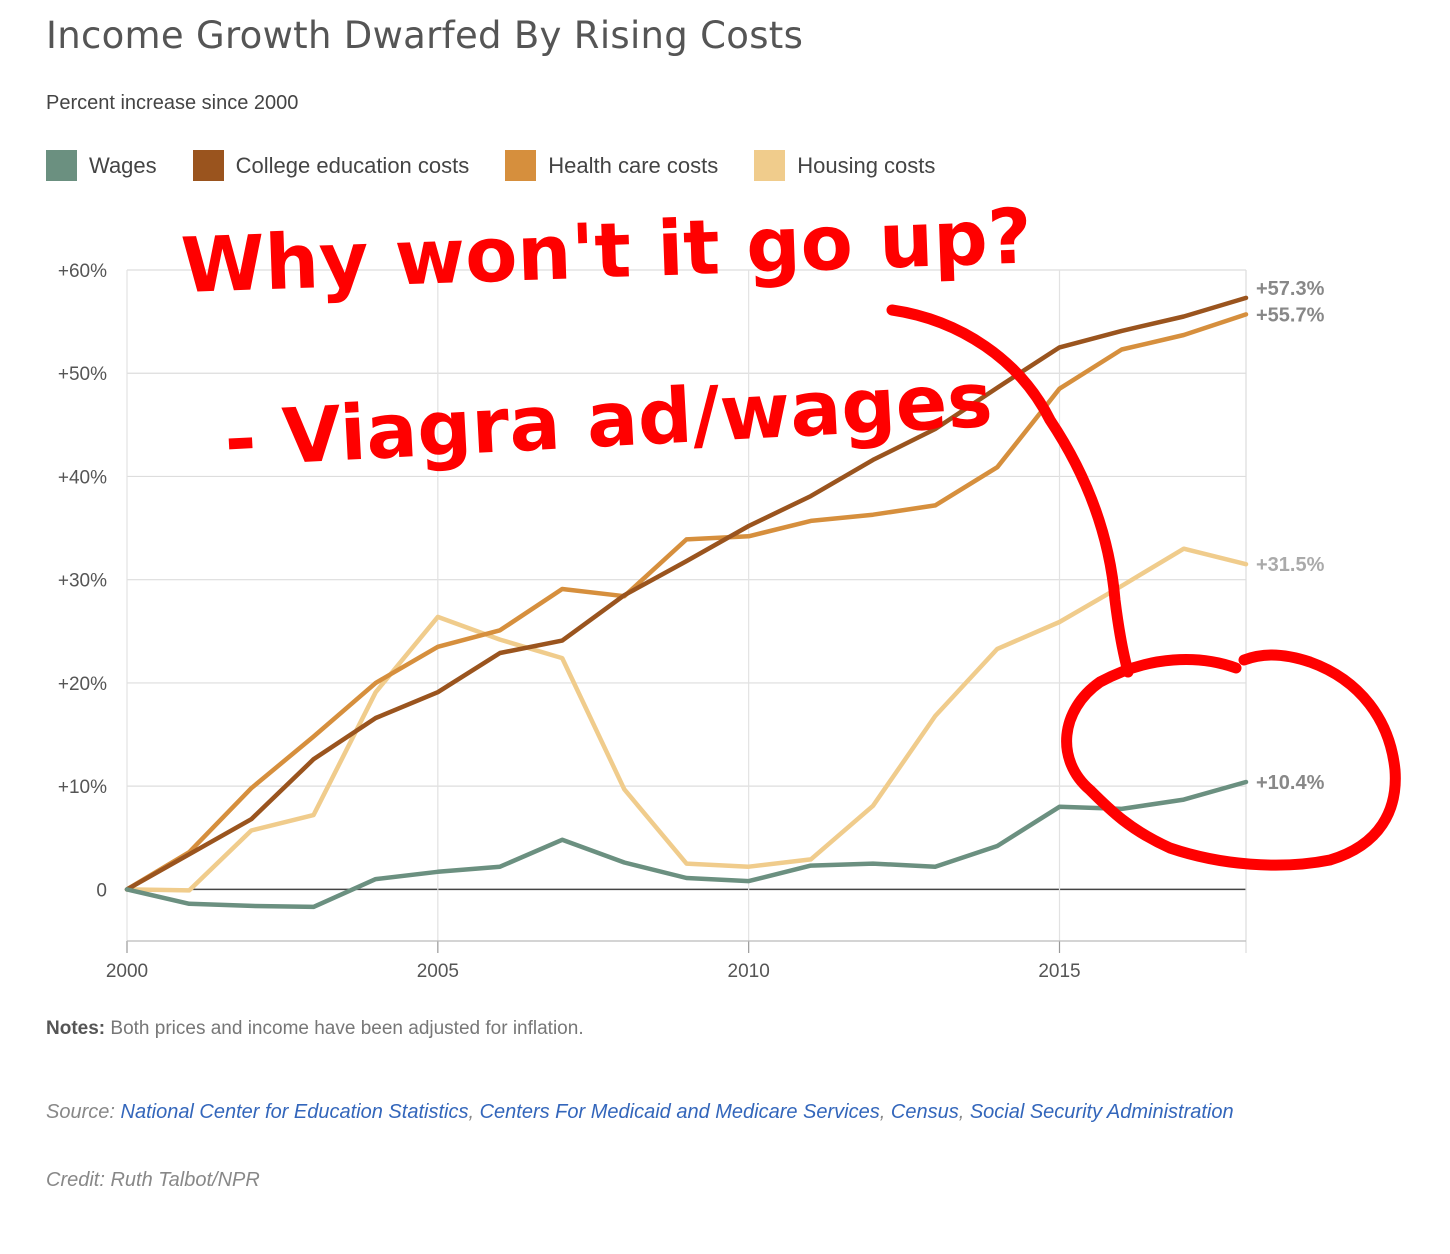  What do you see at coordinates (633, 165) in the screenshot?
I see `legend-label-health: Health care costs` at bounding box center [633, 165].